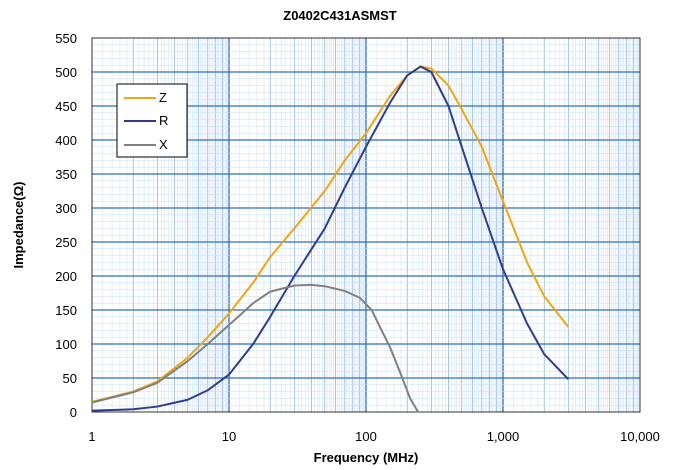 The image size is (679, 470). What do you see at coordinates (70, 378) in the screenshot?
I see `y-tick-label: 50` at bounding box center [70, 378].